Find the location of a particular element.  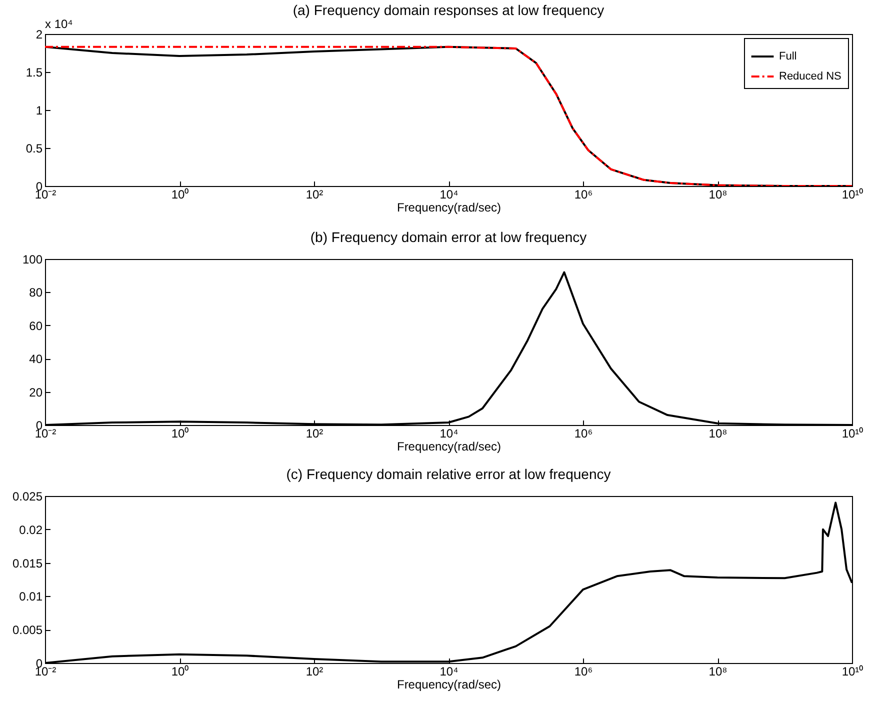

y-tick-label: 1 is located at coordinates (39, 111).